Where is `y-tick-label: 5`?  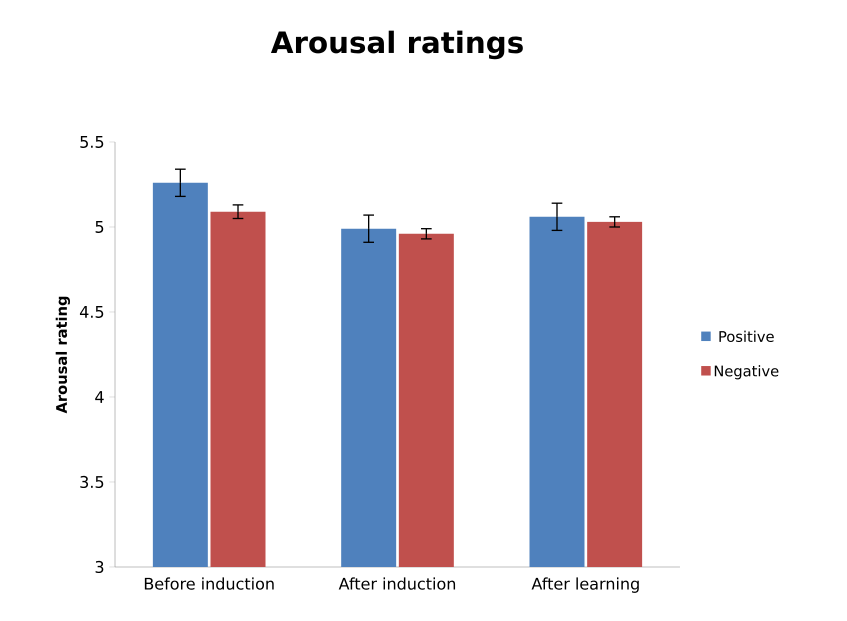
y-tick-label: 5 is located at coordinates (100, 227).